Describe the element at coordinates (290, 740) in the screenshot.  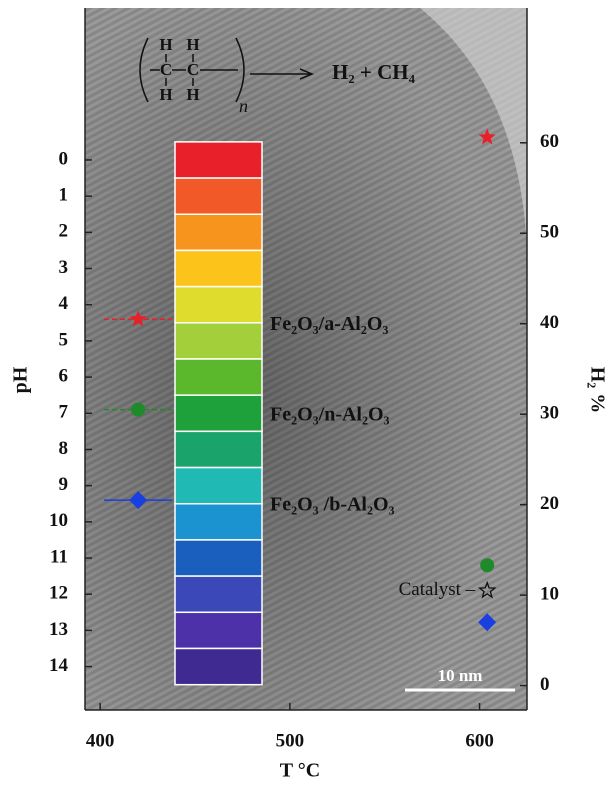
I see `x-tick-label: 500` at that location.